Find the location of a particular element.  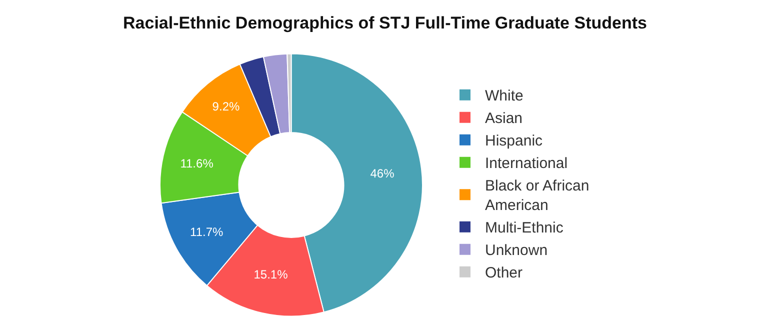

data-label: 9.2% is located at coordinates (226, 106).